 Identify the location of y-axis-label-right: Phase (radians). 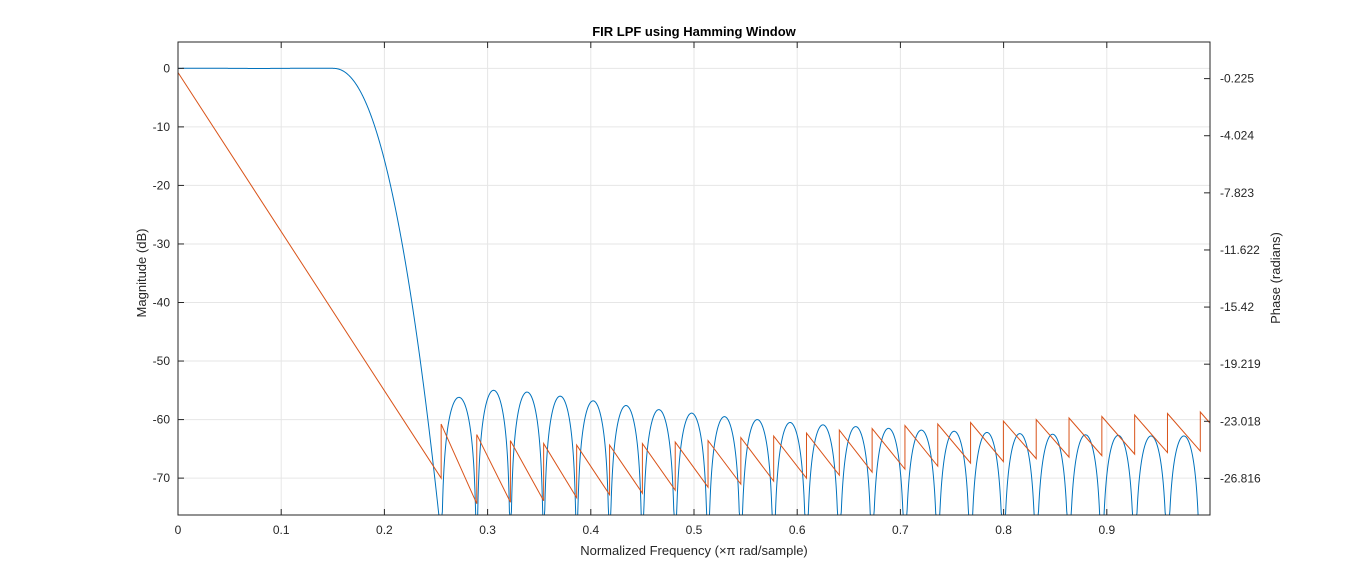
(1275, 278).